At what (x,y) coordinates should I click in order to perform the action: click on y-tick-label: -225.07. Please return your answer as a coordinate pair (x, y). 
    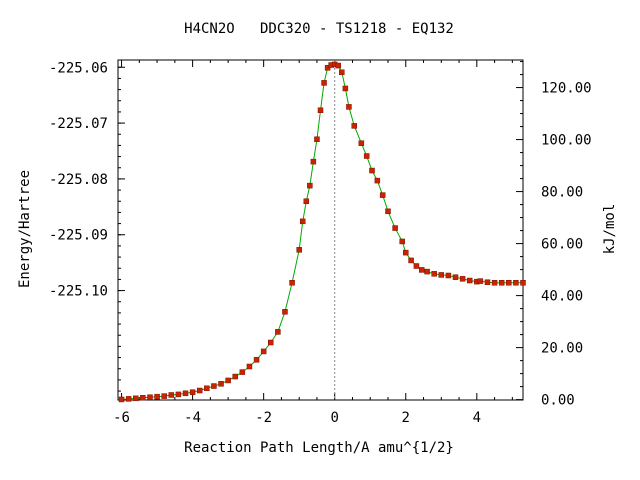
    Looking at the image, I should click on (78, 124).